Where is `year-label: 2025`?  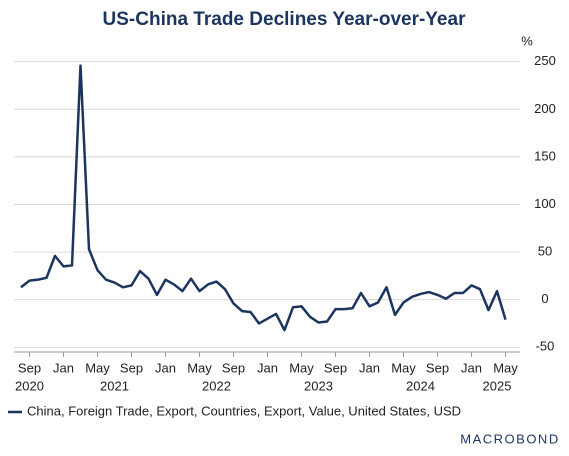
year-label: 2025 is located at coordinates (497, 385).